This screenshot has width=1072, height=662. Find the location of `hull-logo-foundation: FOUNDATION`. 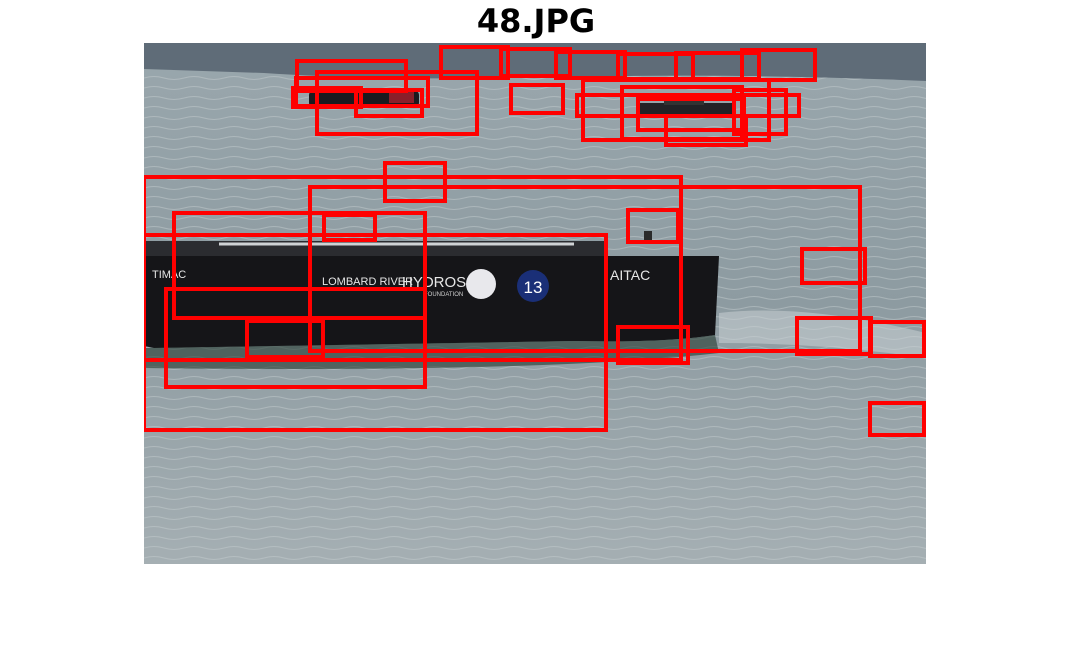

hull-logo-foundation: FOUNDATION is located at coordinates (443, 295).